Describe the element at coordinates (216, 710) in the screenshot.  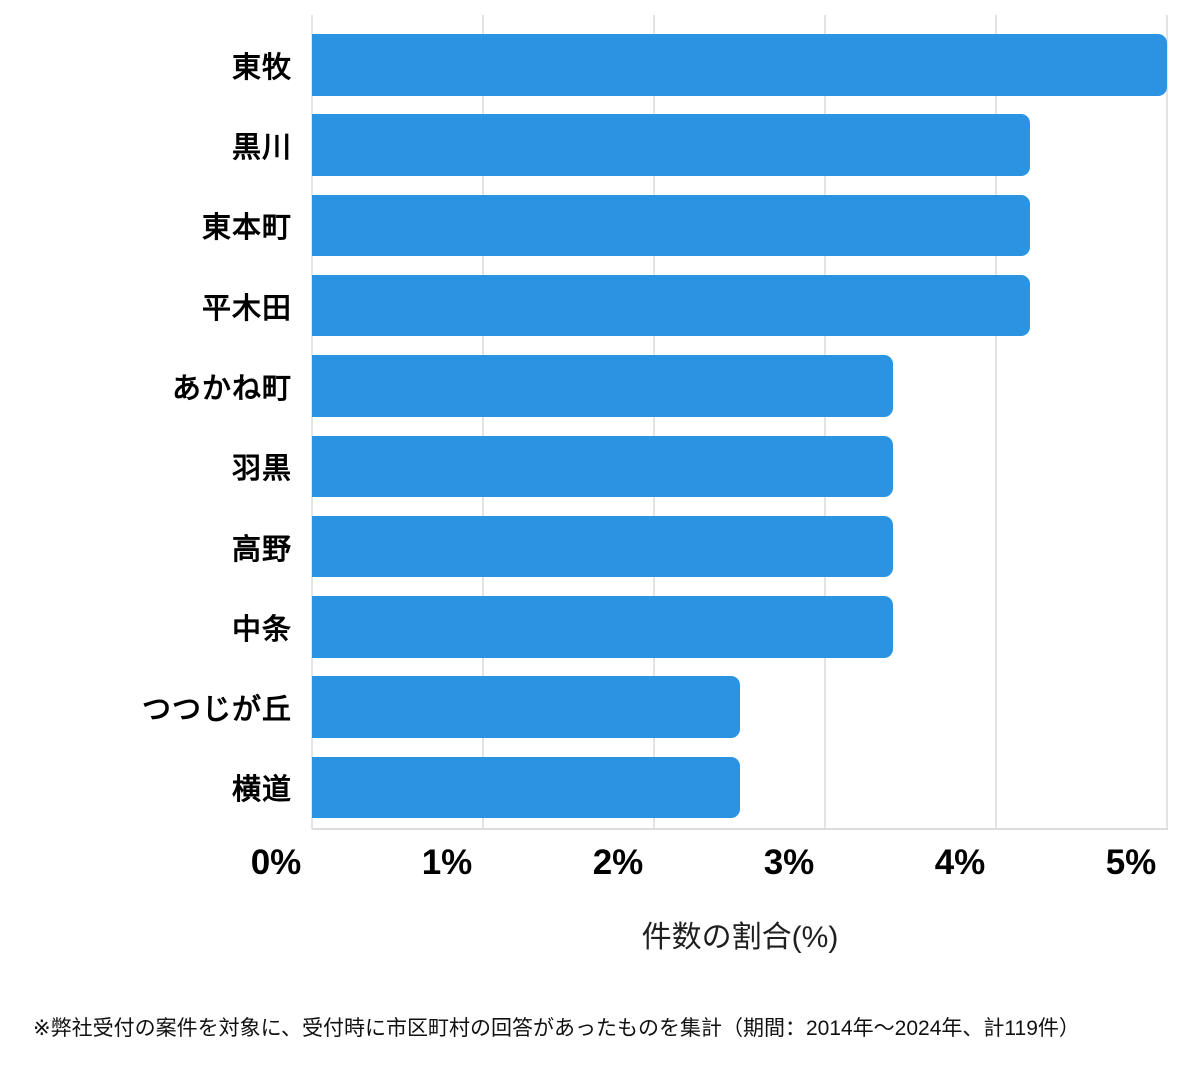
I see `category-label: つつじが丘` at that location.